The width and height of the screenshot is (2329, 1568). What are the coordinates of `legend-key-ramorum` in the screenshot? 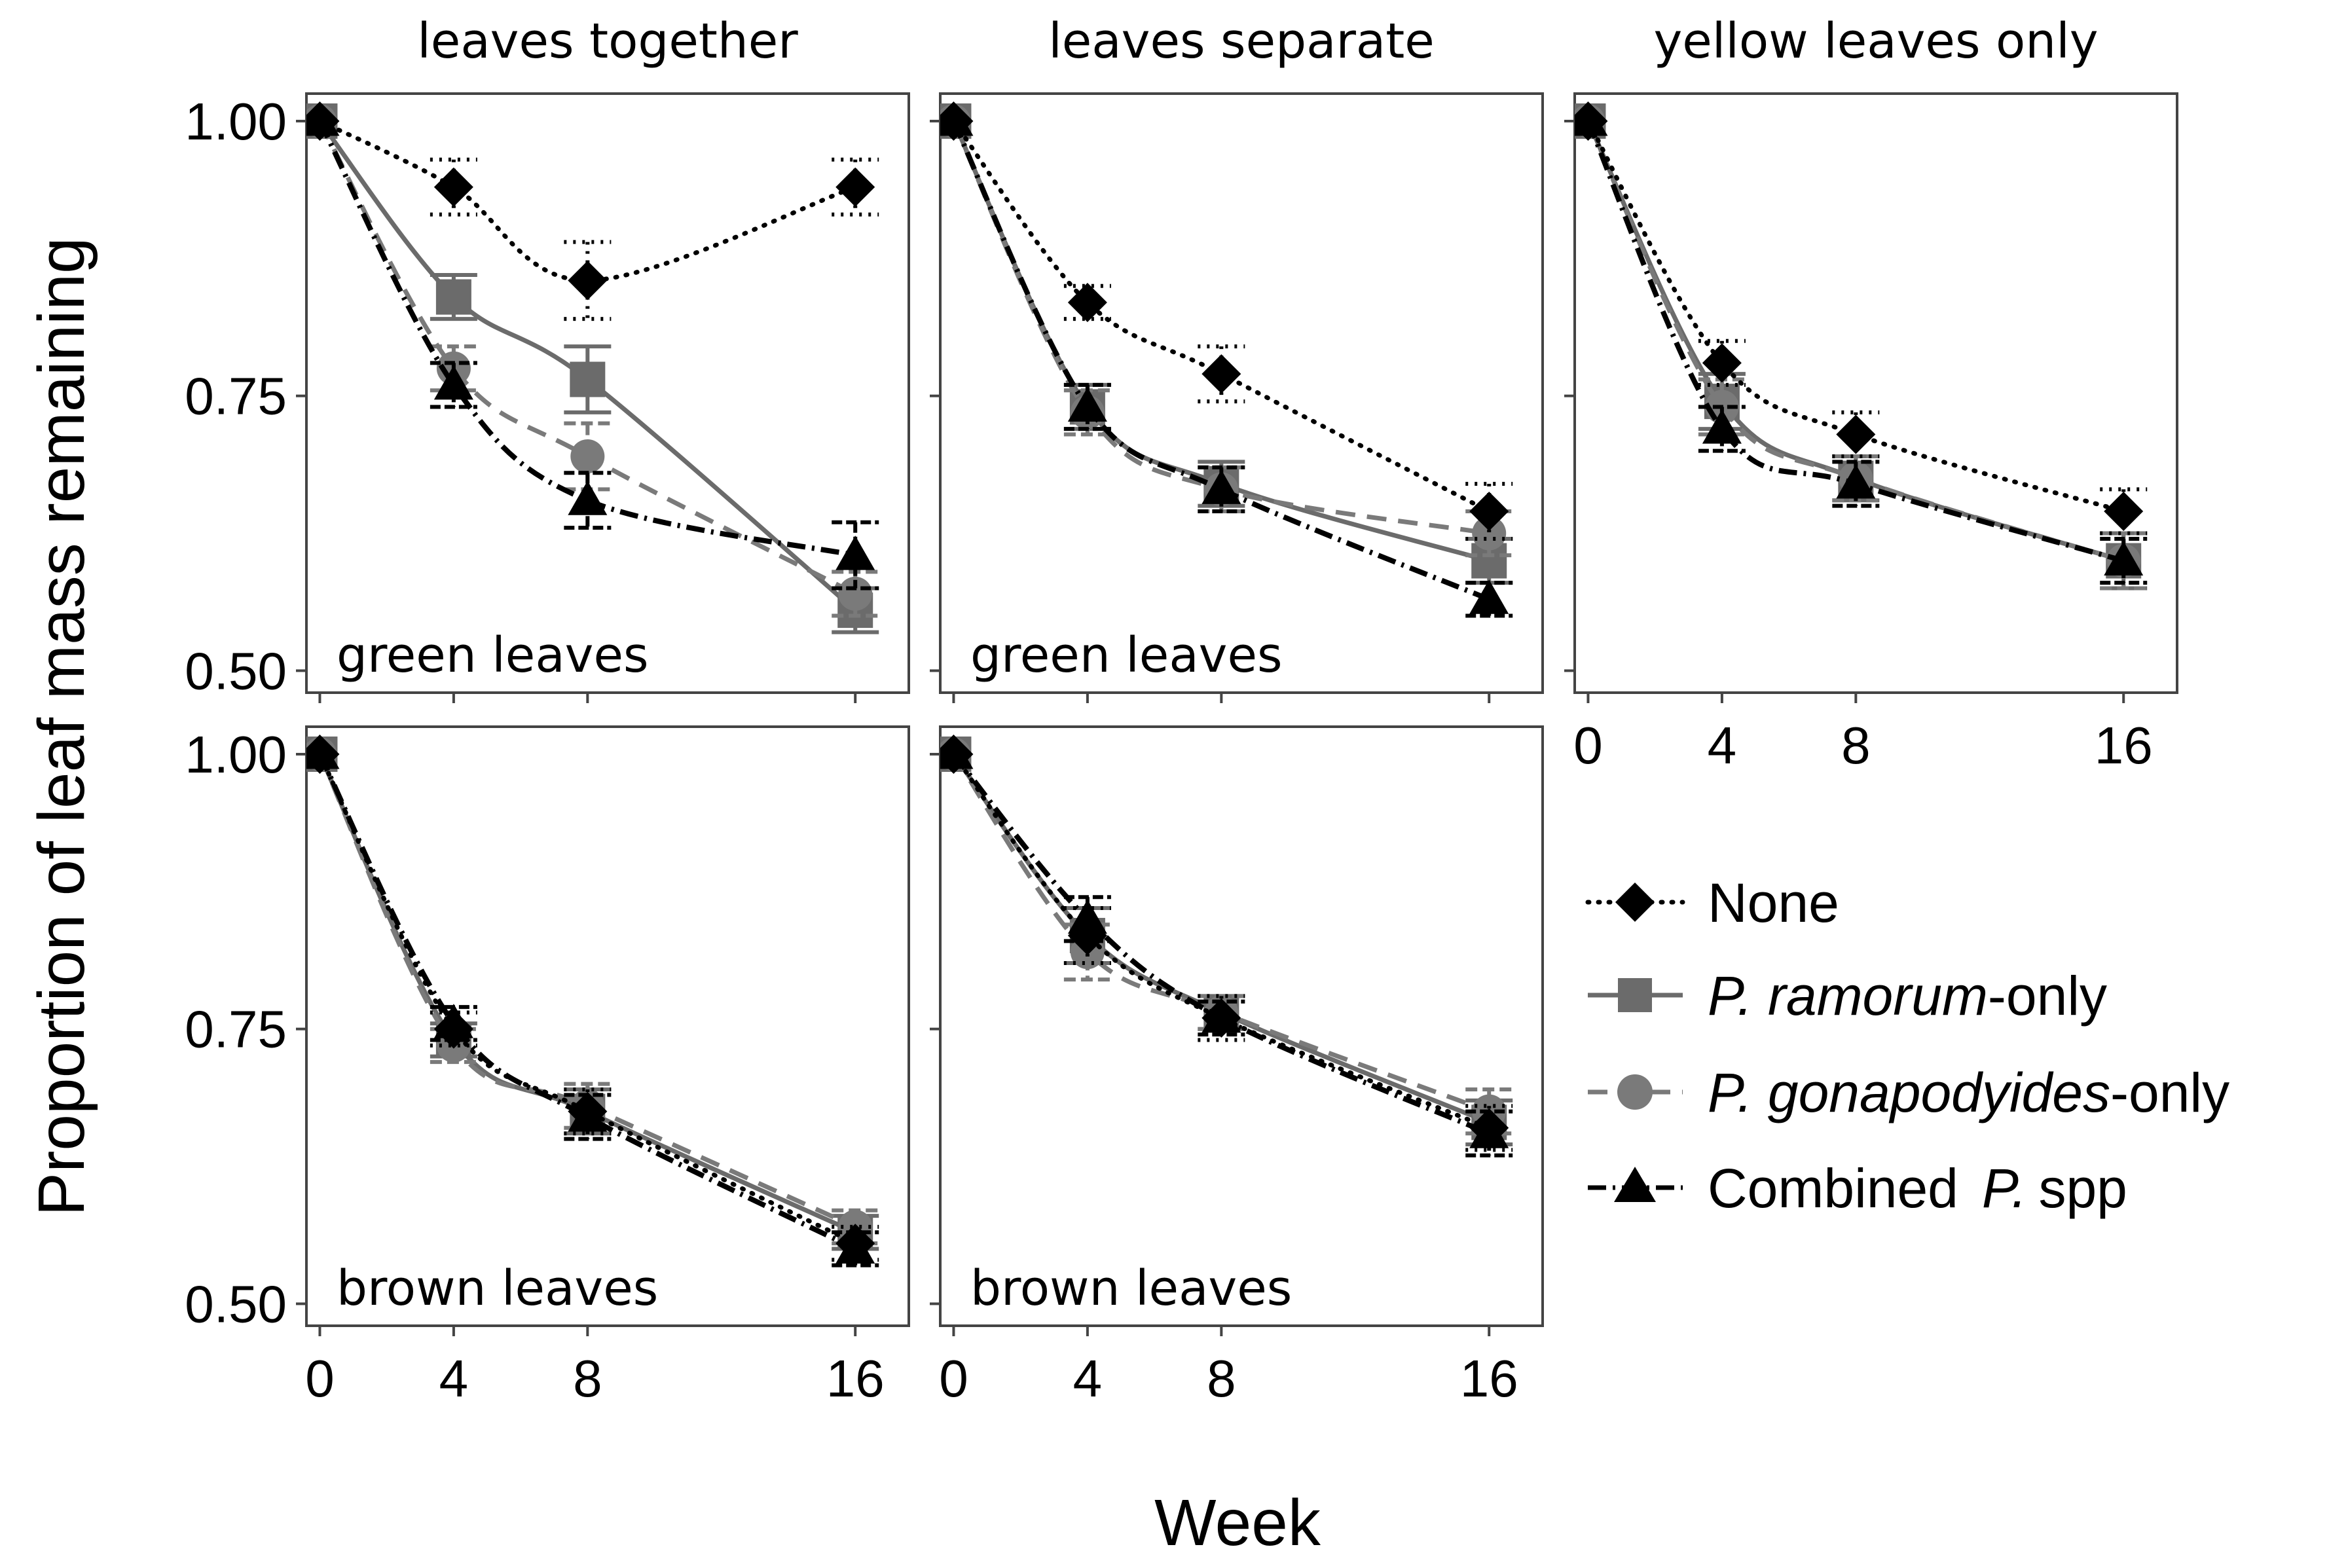 It's located at (1635, 995).